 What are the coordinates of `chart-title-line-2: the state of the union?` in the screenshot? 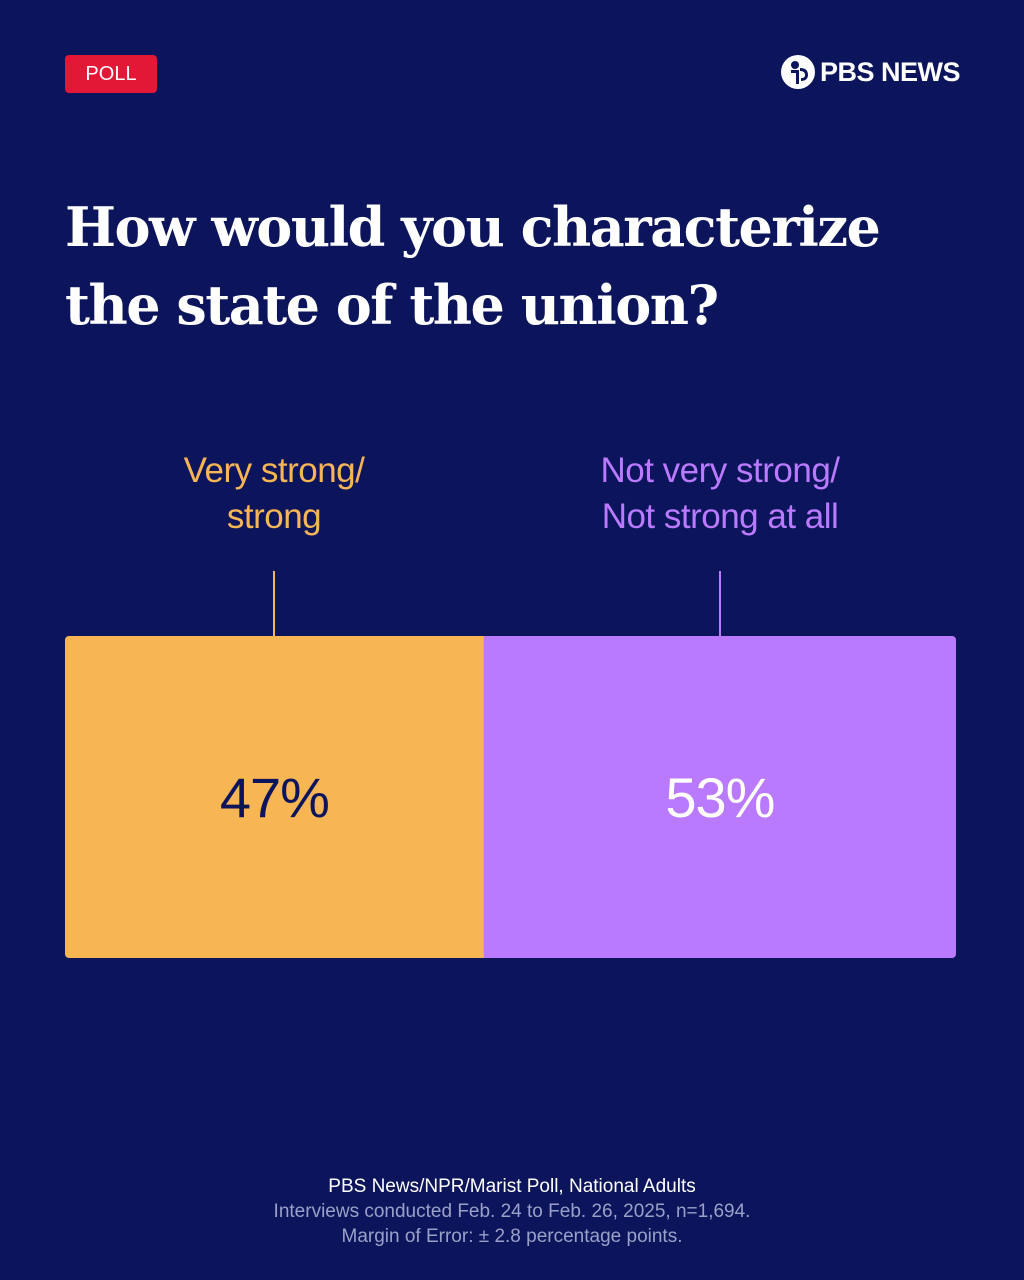 It's located at (392, 305).